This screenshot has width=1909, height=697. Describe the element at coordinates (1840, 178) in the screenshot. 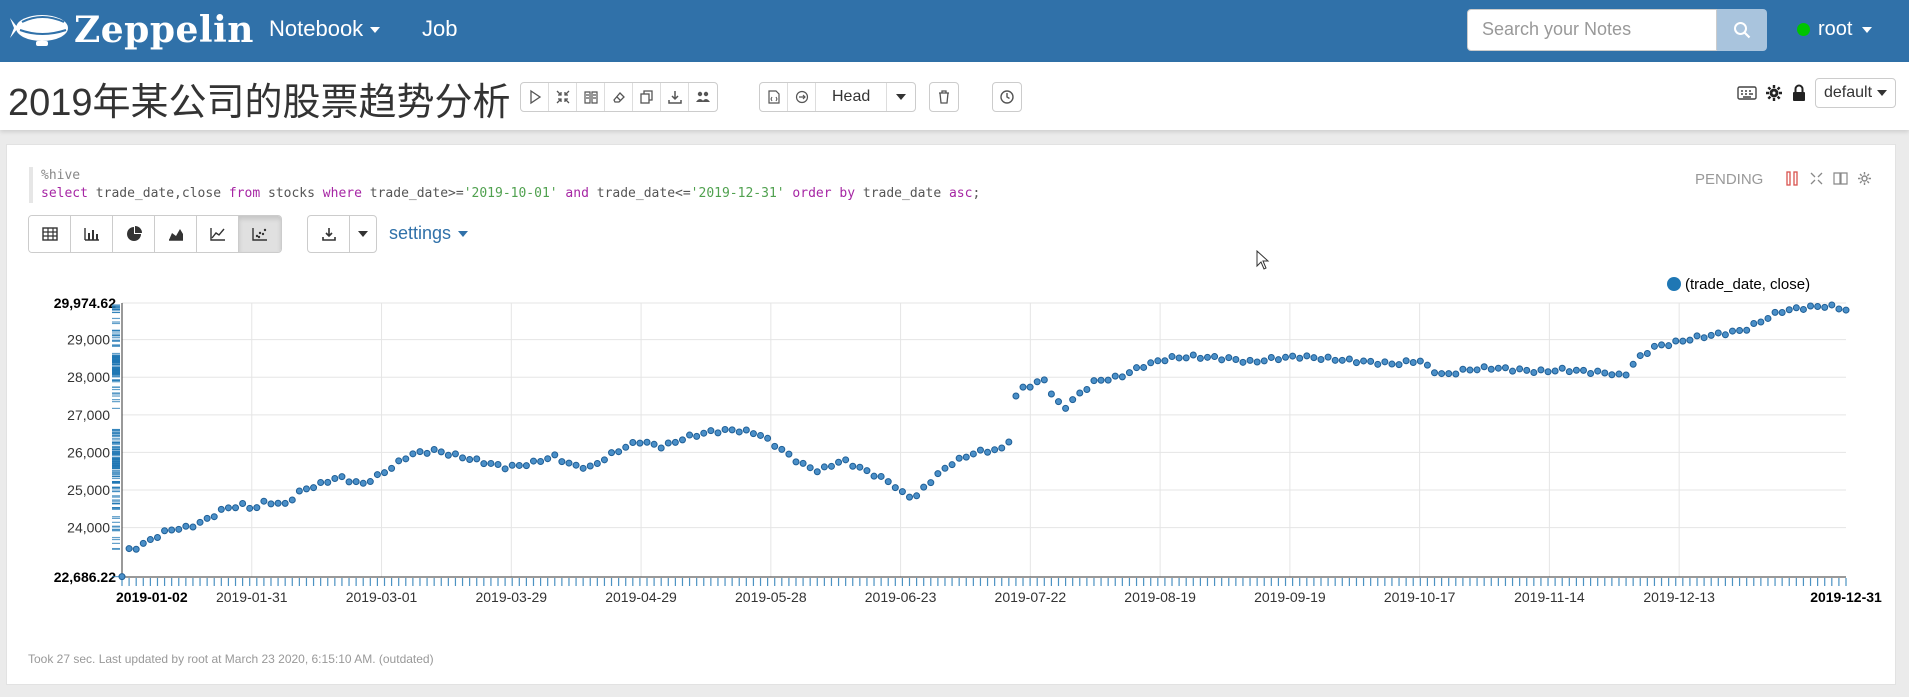

I see `hide-output-icon` at that location.